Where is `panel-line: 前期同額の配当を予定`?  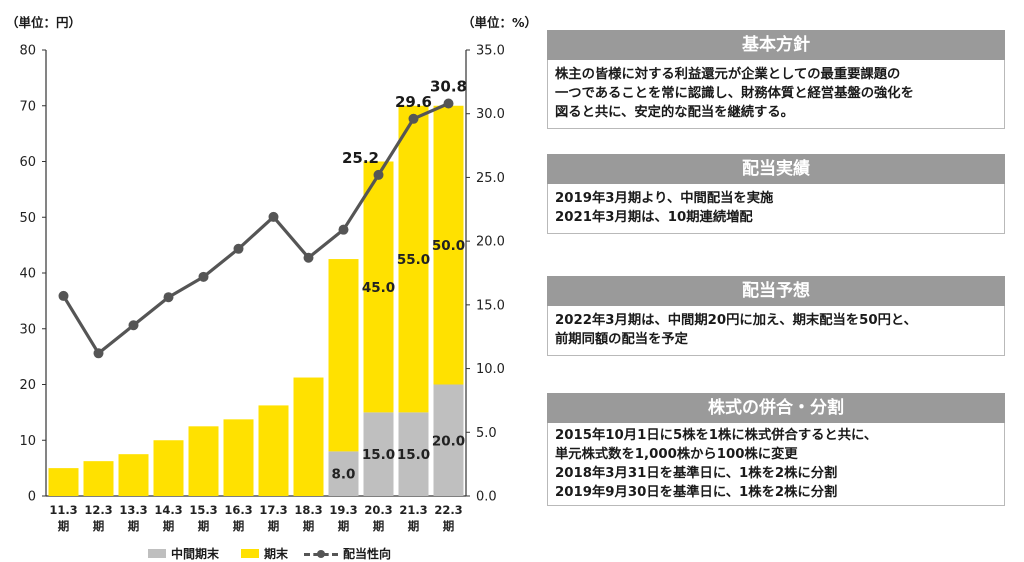
panel-line: 前期同額の配当を予定 is located at coordinates (621, 339).